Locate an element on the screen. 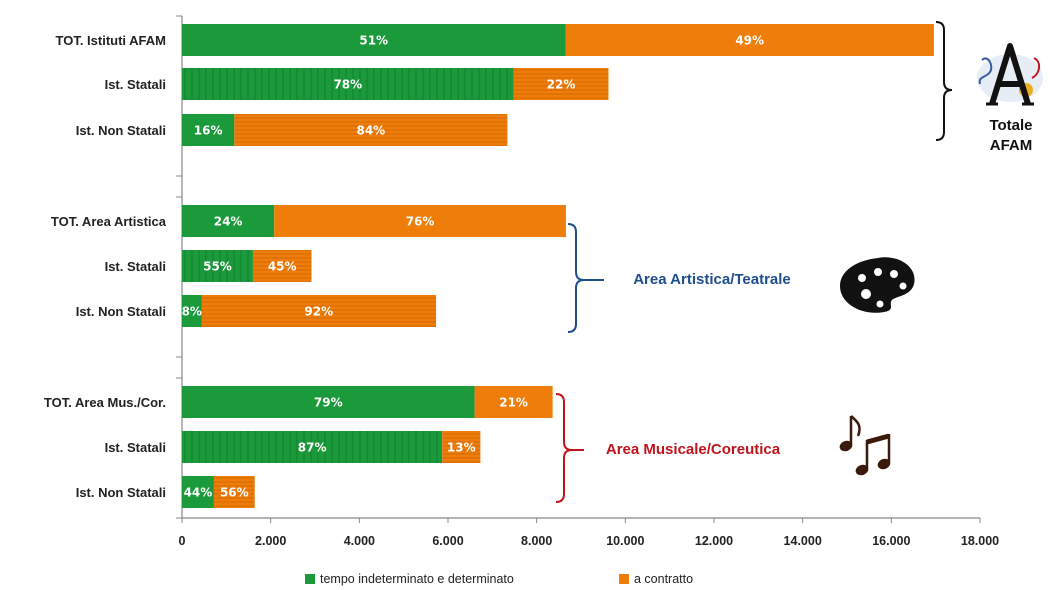 The image size is (1050, 590). legend-swatch-indeterminato is located at coordinates (310, 579).